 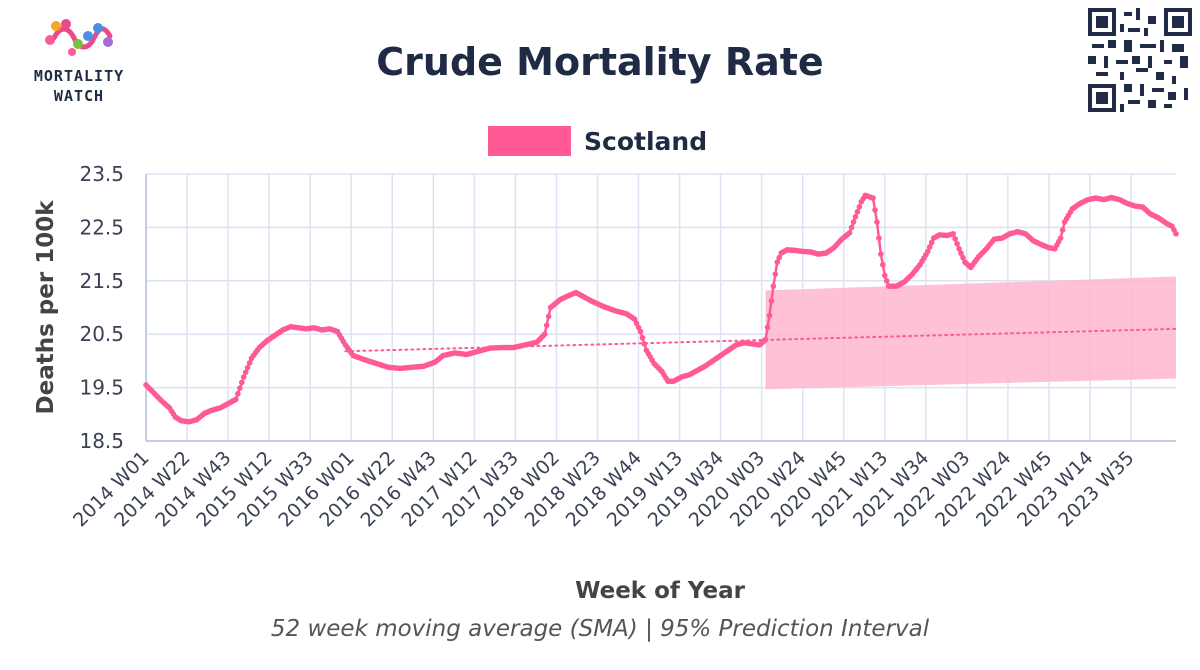 What do you see at coordinates (79, 96) in the screenshot?
I see `logo-line-2: WATCH` at bounding box center [79, 96].